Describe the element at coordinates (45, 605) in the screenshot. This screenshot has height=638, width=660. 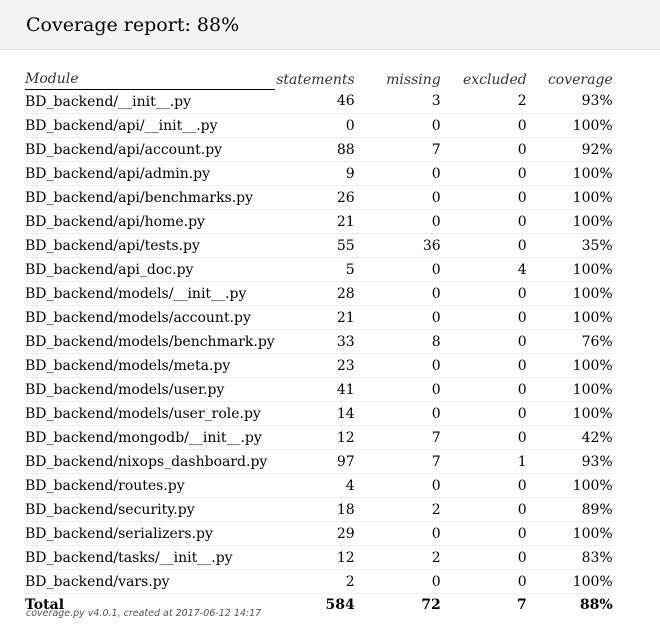
I see `total-label: Total` at that location.